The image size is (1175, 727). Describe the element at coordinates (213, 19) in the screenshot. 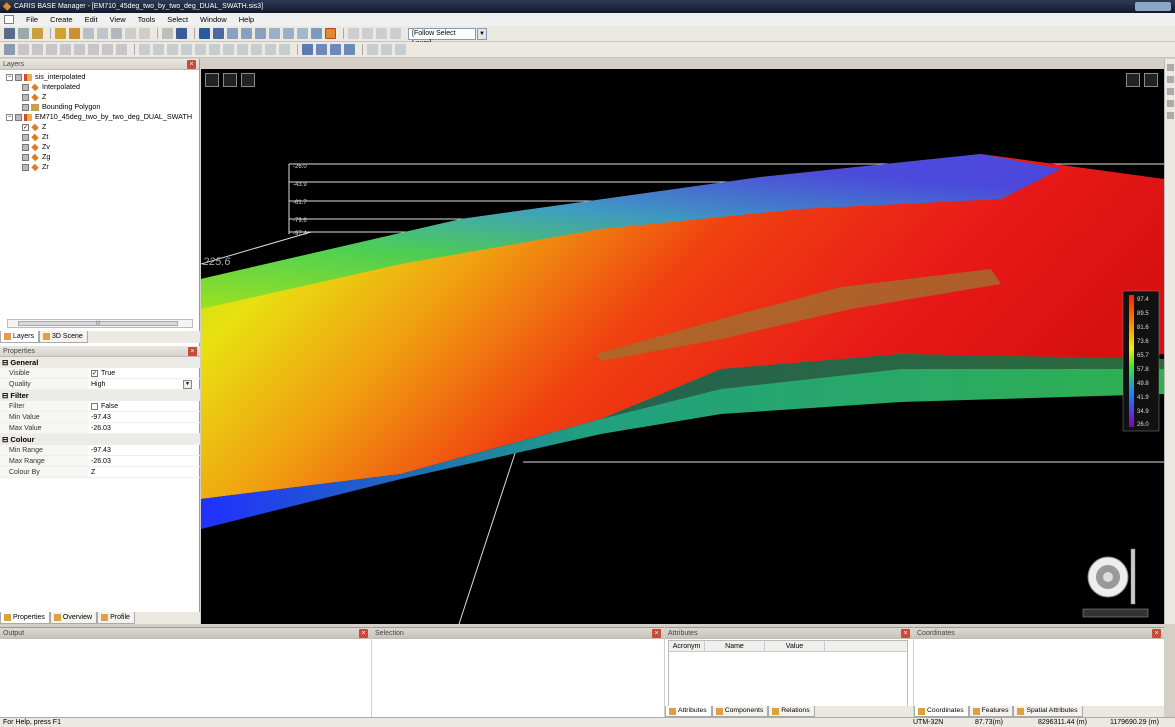

I see `menu-window: Window` at that location.